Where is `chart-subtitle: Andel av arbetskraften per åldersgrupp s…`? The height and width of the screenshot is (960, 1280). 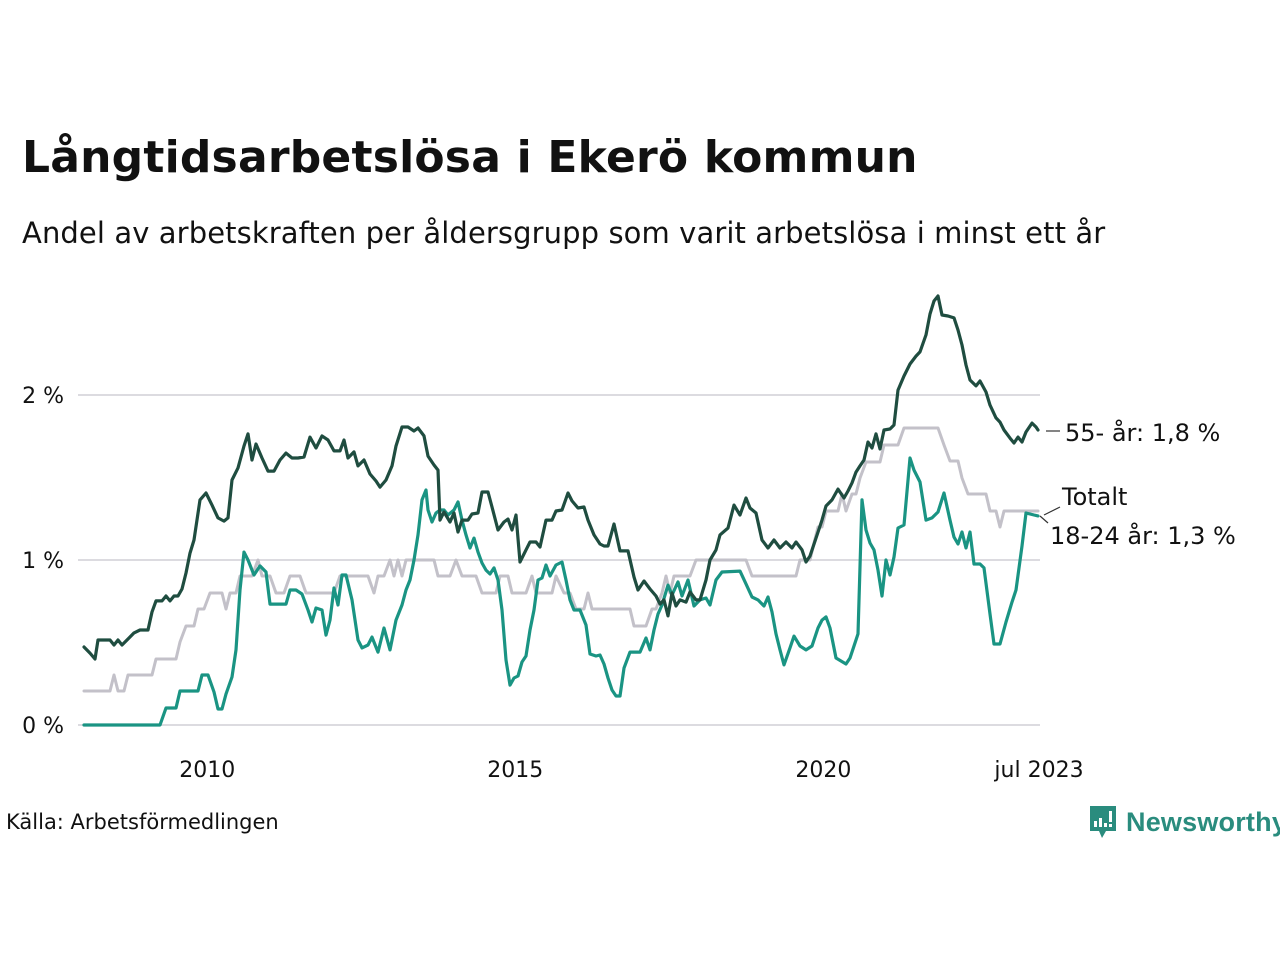 chart-subtitle: Andel av arbetskraften per åldersgrupp s… is located at coordinates (564, 233).